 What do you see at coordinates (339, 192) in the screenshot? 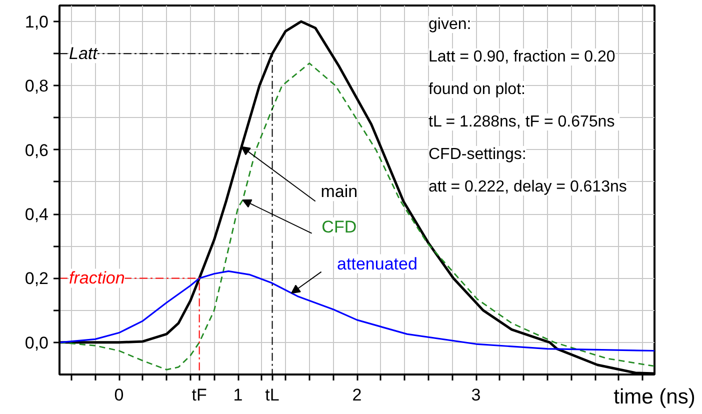
I see `text: main` at bounding box center [339, 192].